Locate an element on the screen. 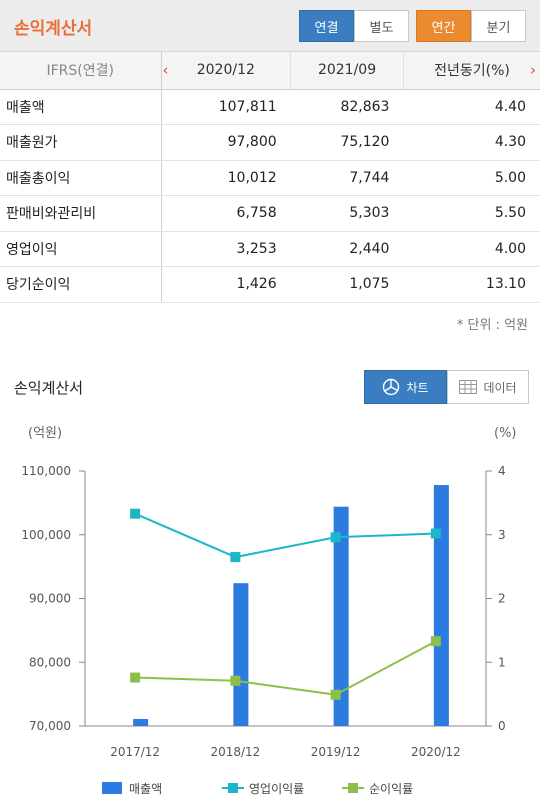  table-row: 매출액 107,811 82,863 4.40 is located at coordinates (270, 107).